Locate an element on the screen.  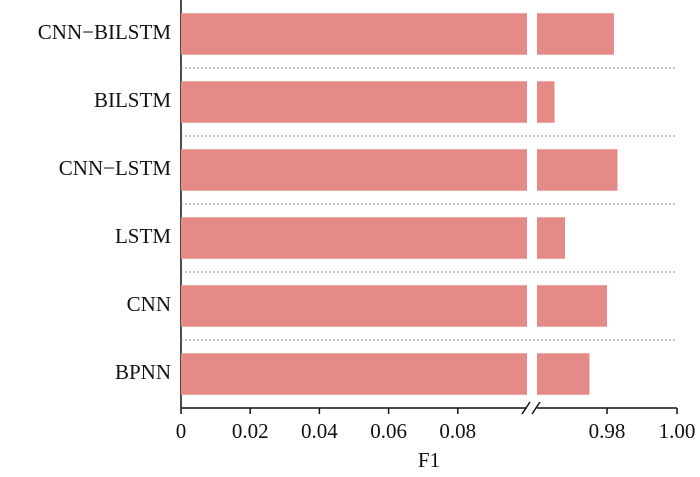
y-tick-label: CNN is located at coordinates (149, 304).